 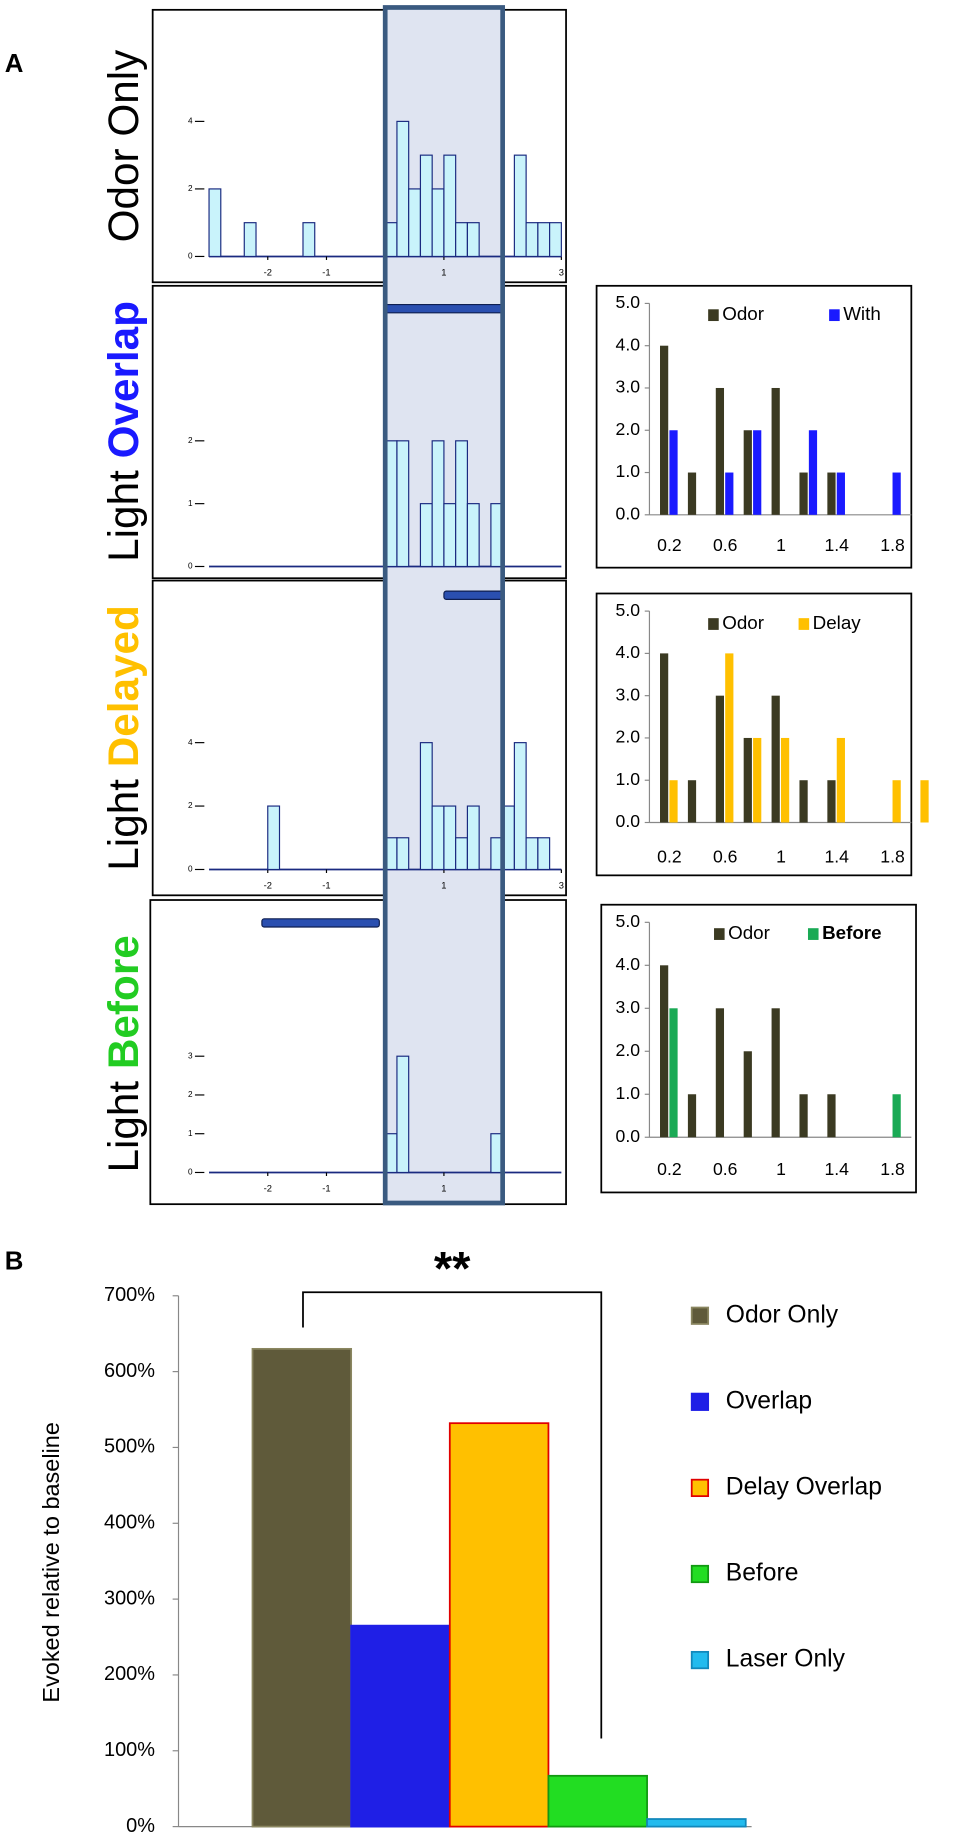 I want to click on legend-label: Odor Only, so click(x=782, y=1314).